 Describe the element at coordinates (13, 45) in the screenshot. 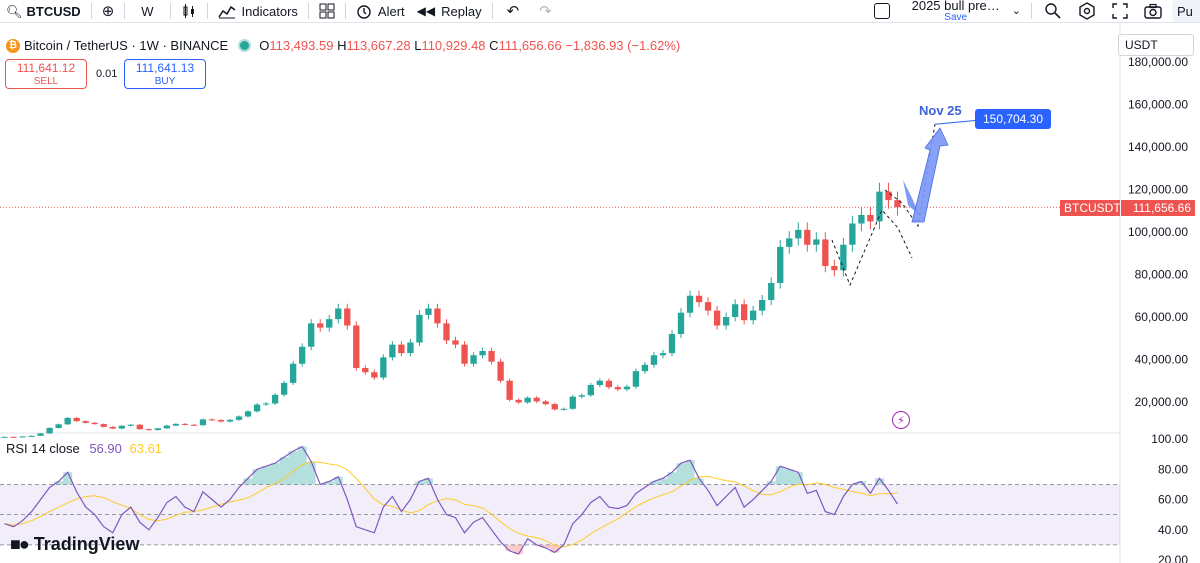

I see `bitcoin-icon: ₿` at that location.